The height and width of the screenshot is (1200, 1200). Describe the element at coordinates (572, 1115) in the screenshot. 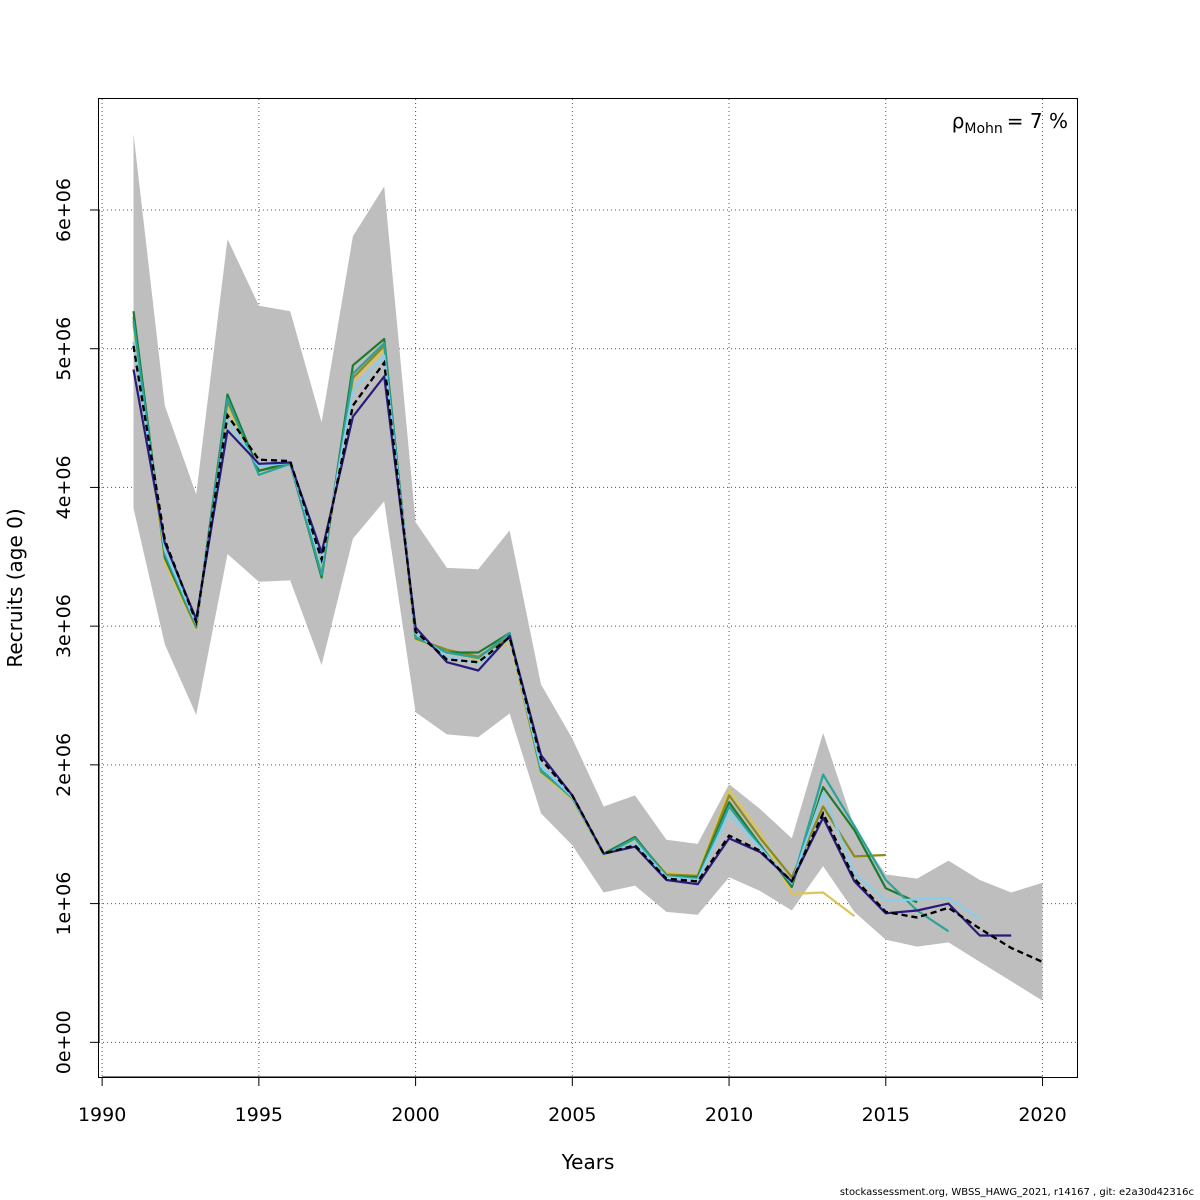

I see `x-tick-label: 2005` at that location.